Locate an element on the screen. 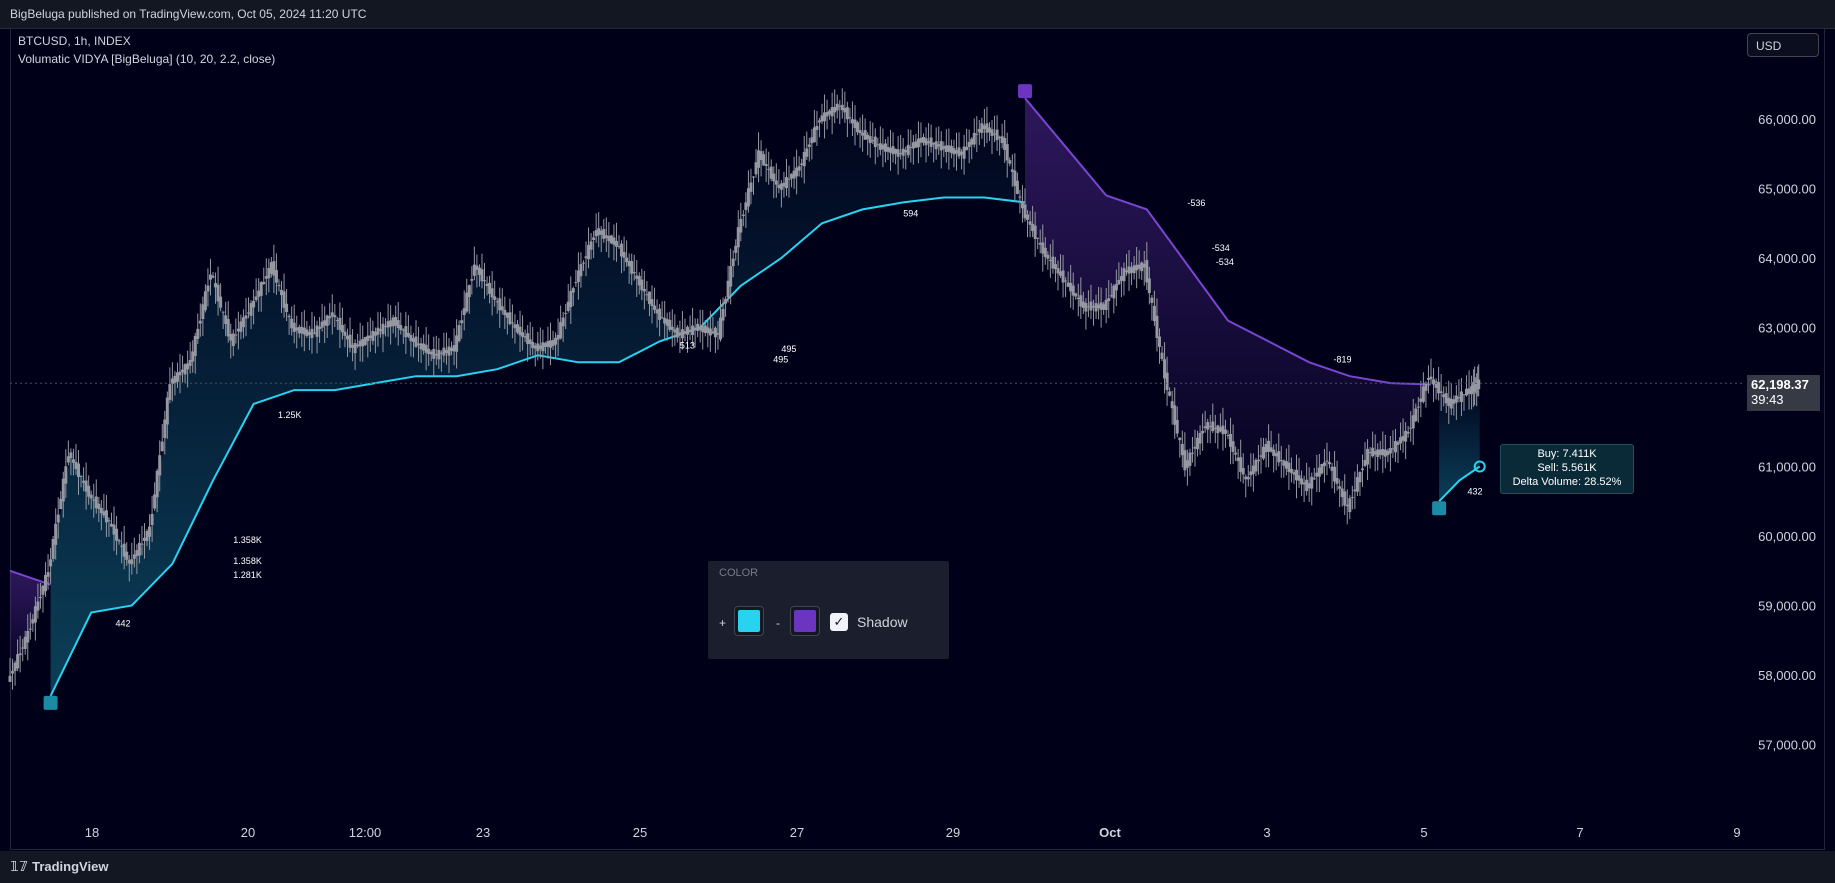  color-panel-title: COLOR is located at coordinates (739, 573).